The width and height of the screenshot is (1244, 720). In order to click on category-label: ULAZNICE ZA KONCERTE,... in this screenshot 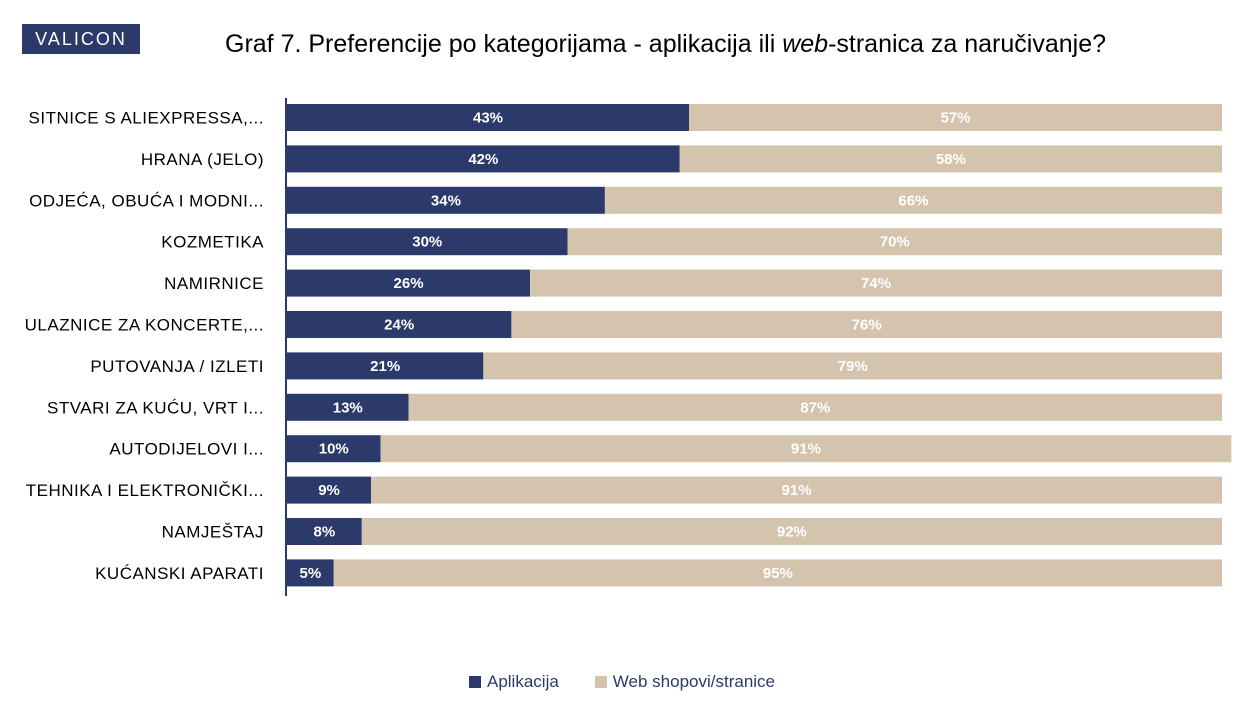, I will do `click(144, 325)`.